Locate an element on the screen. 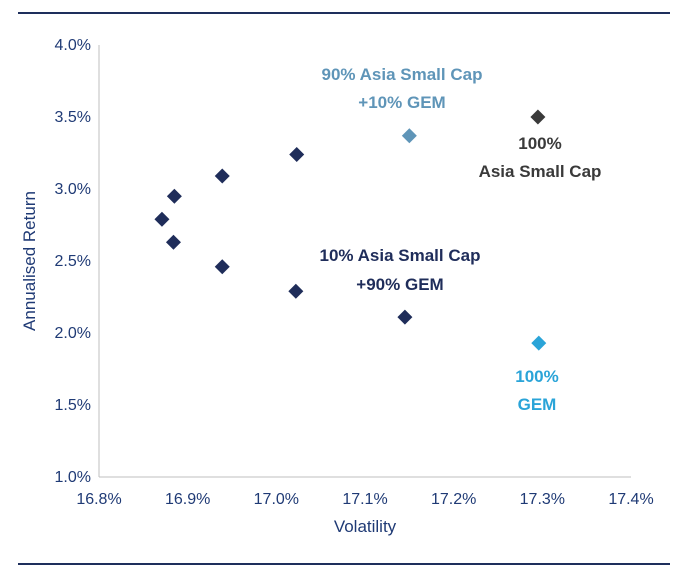 This screenshot has height=570, width=688. x-tick-label: 17.3% is located at coordinates (542, 499).